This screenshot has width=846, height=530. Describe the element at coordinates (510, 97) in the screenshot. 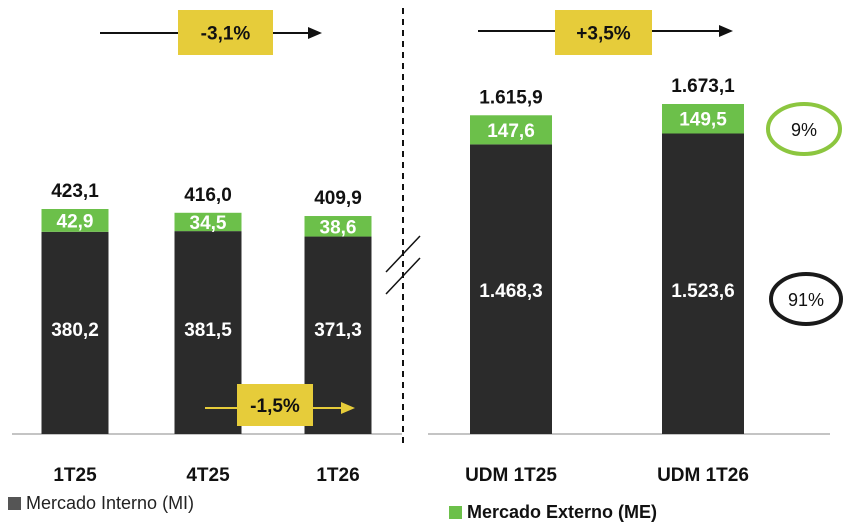

I see `total-UDM 1T25: 1.615,9` at that location.